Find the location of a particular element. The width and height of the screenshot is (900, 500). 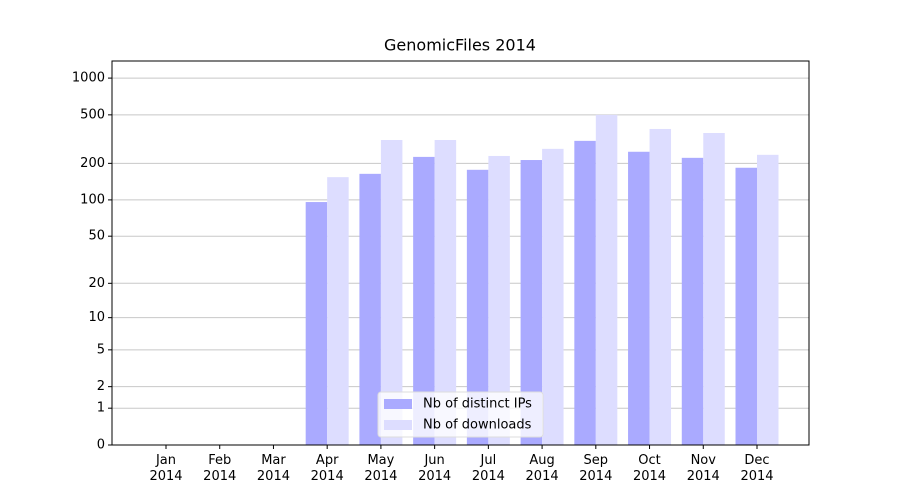

x-tick-label: Aug 2014 is located at coordinates (542, 468).